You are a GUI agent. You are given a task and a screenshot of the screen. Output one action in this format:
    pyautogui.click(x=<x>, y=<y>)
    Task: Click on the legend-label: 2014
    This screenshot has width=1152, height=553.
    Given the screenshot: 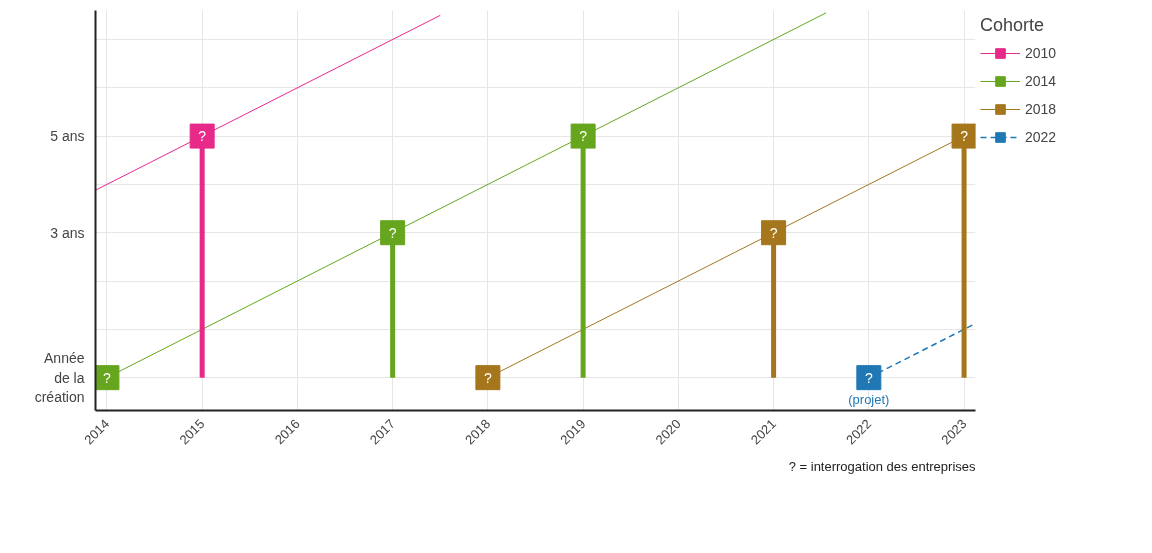 What is the action you would take?
    pyautogui.click(x=1041, y=81)
    